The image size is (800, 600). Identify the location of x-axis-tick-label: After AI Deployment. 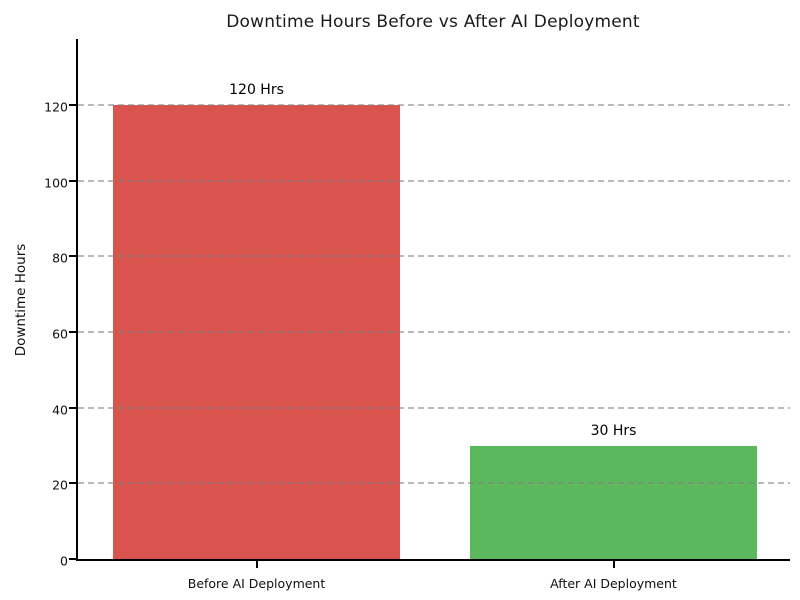
(613, 583).